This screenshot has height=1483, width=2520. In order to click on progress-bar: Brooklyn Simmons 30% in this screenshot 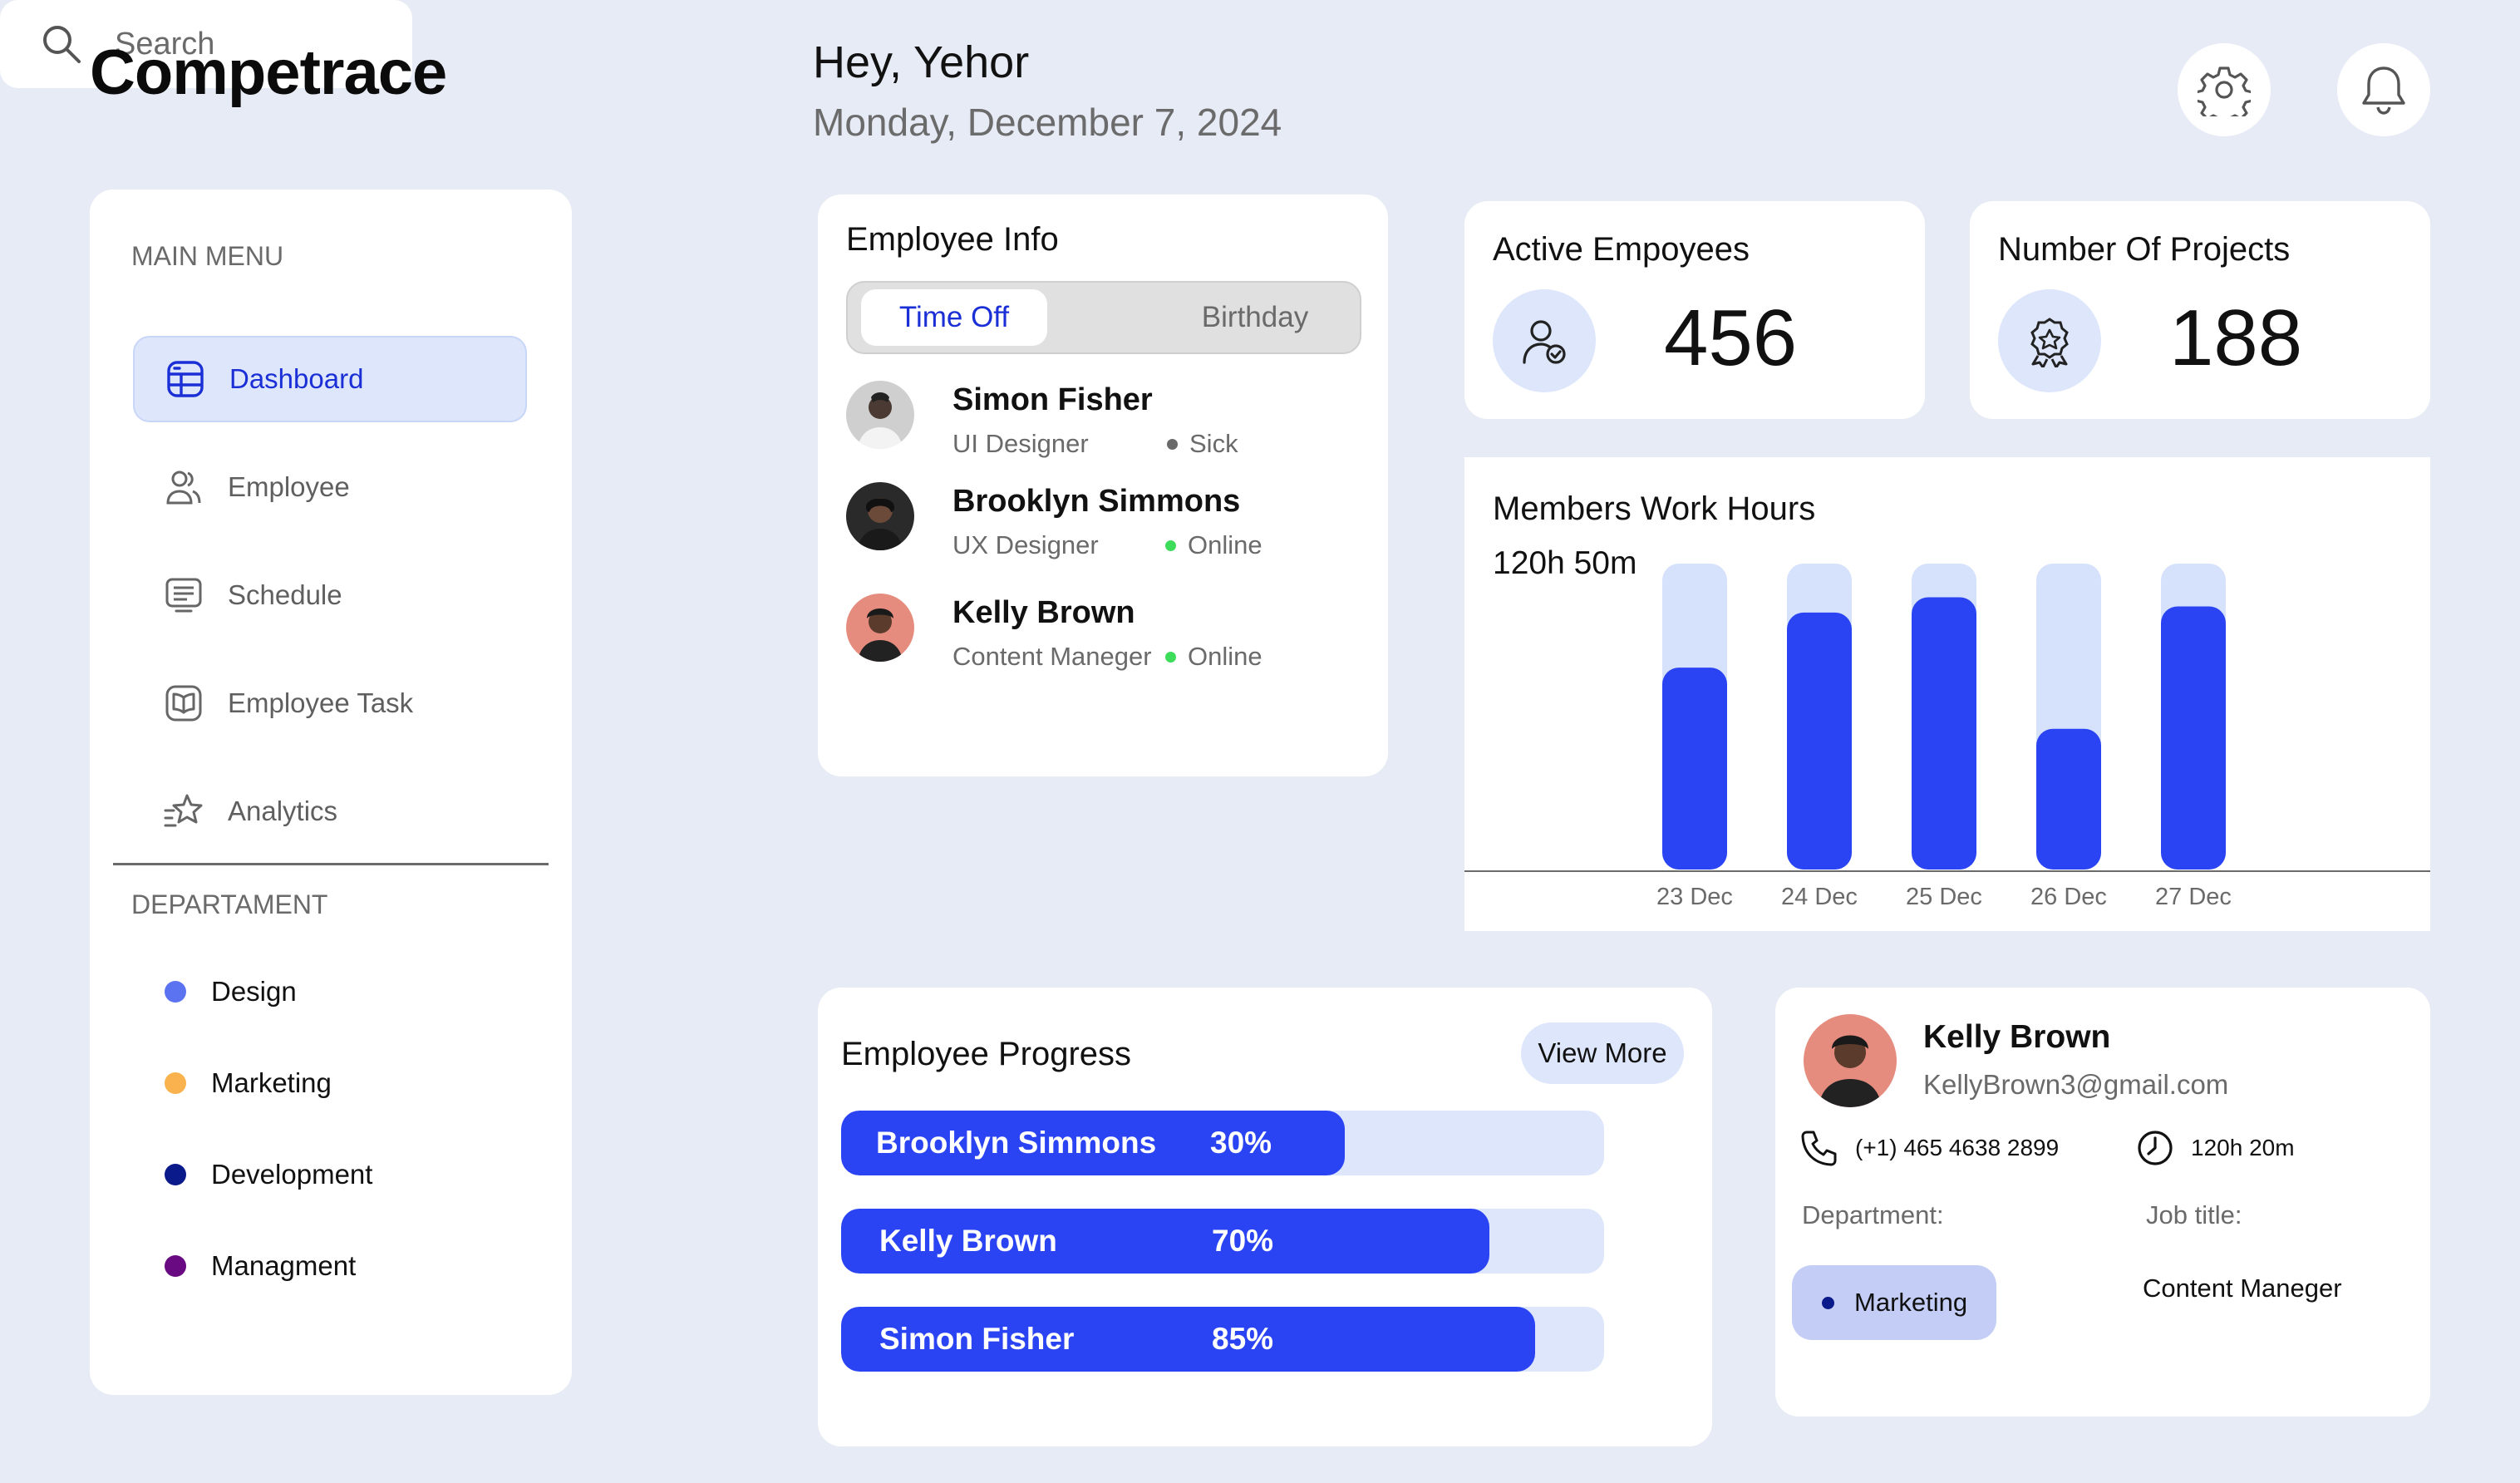, I will do `click(1222, 1143)`.